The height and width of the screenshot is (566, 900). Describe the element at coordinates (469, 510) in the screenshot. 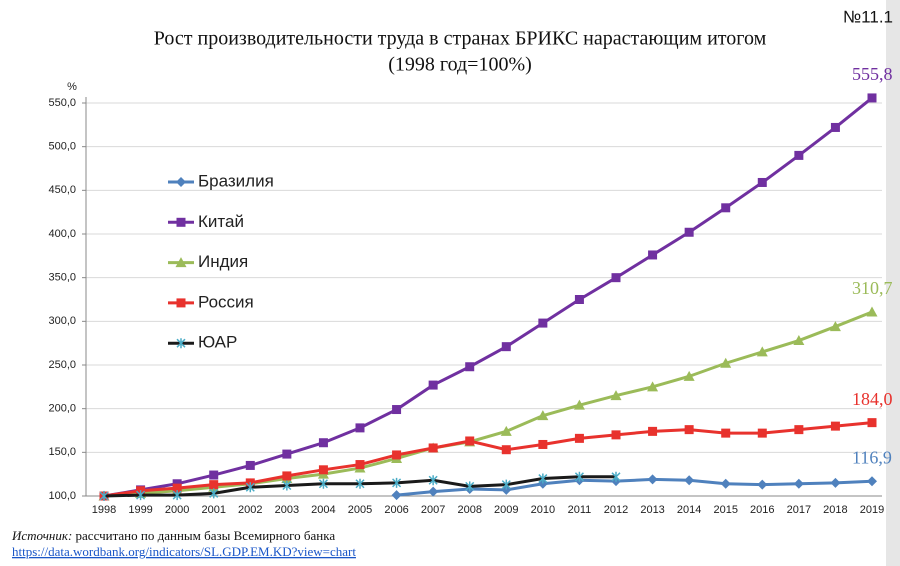

I see `x-tick-label: 2008` at that location.